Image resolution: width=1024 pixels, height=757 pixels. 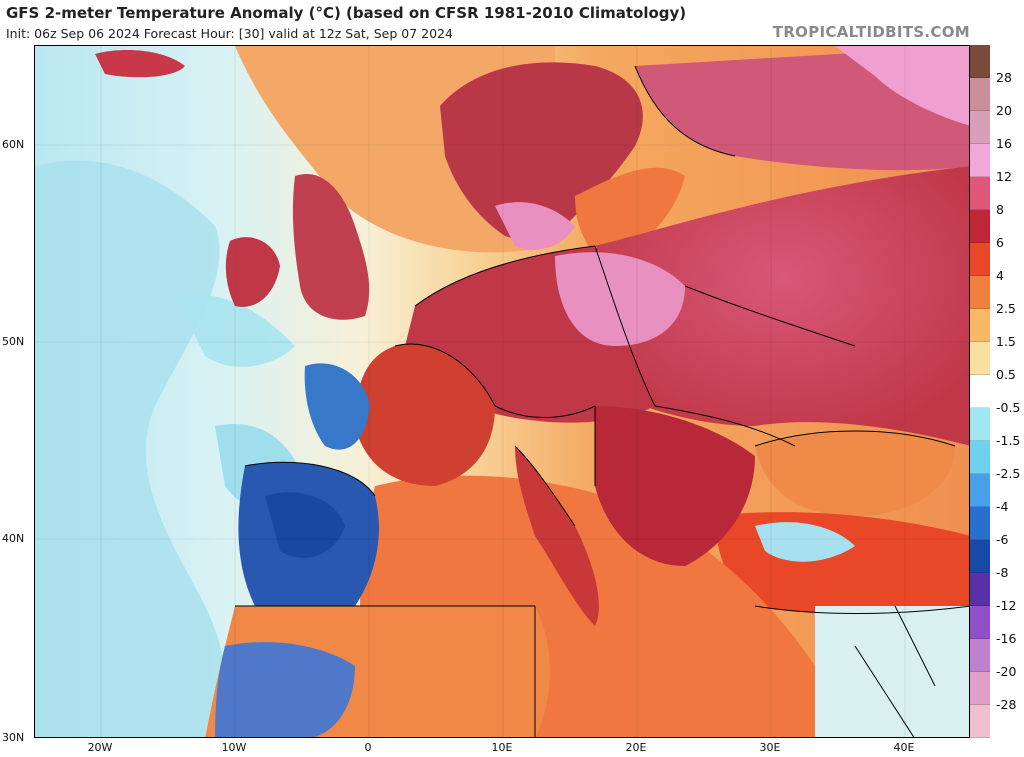 What do you see at coordinates (1006, 671) in the screenshot?
I see `legend-label: -20` at bounding box center [1006, 671].